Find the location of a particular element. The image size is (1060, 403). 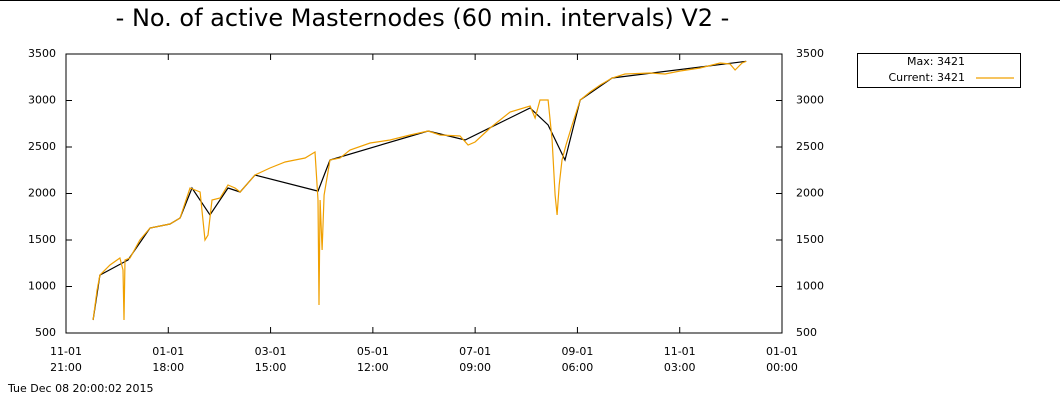

x-tick-label: 07-01 09:00 is located at coordinates (475, 359).